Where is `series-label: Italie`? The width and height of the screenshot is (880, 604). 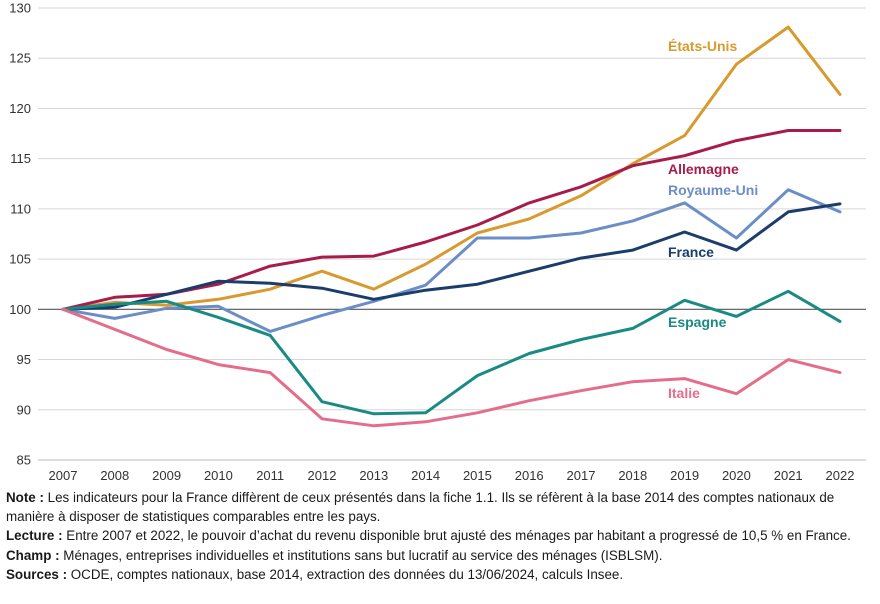 series-label: Italie is located at coordinates (684, 393).